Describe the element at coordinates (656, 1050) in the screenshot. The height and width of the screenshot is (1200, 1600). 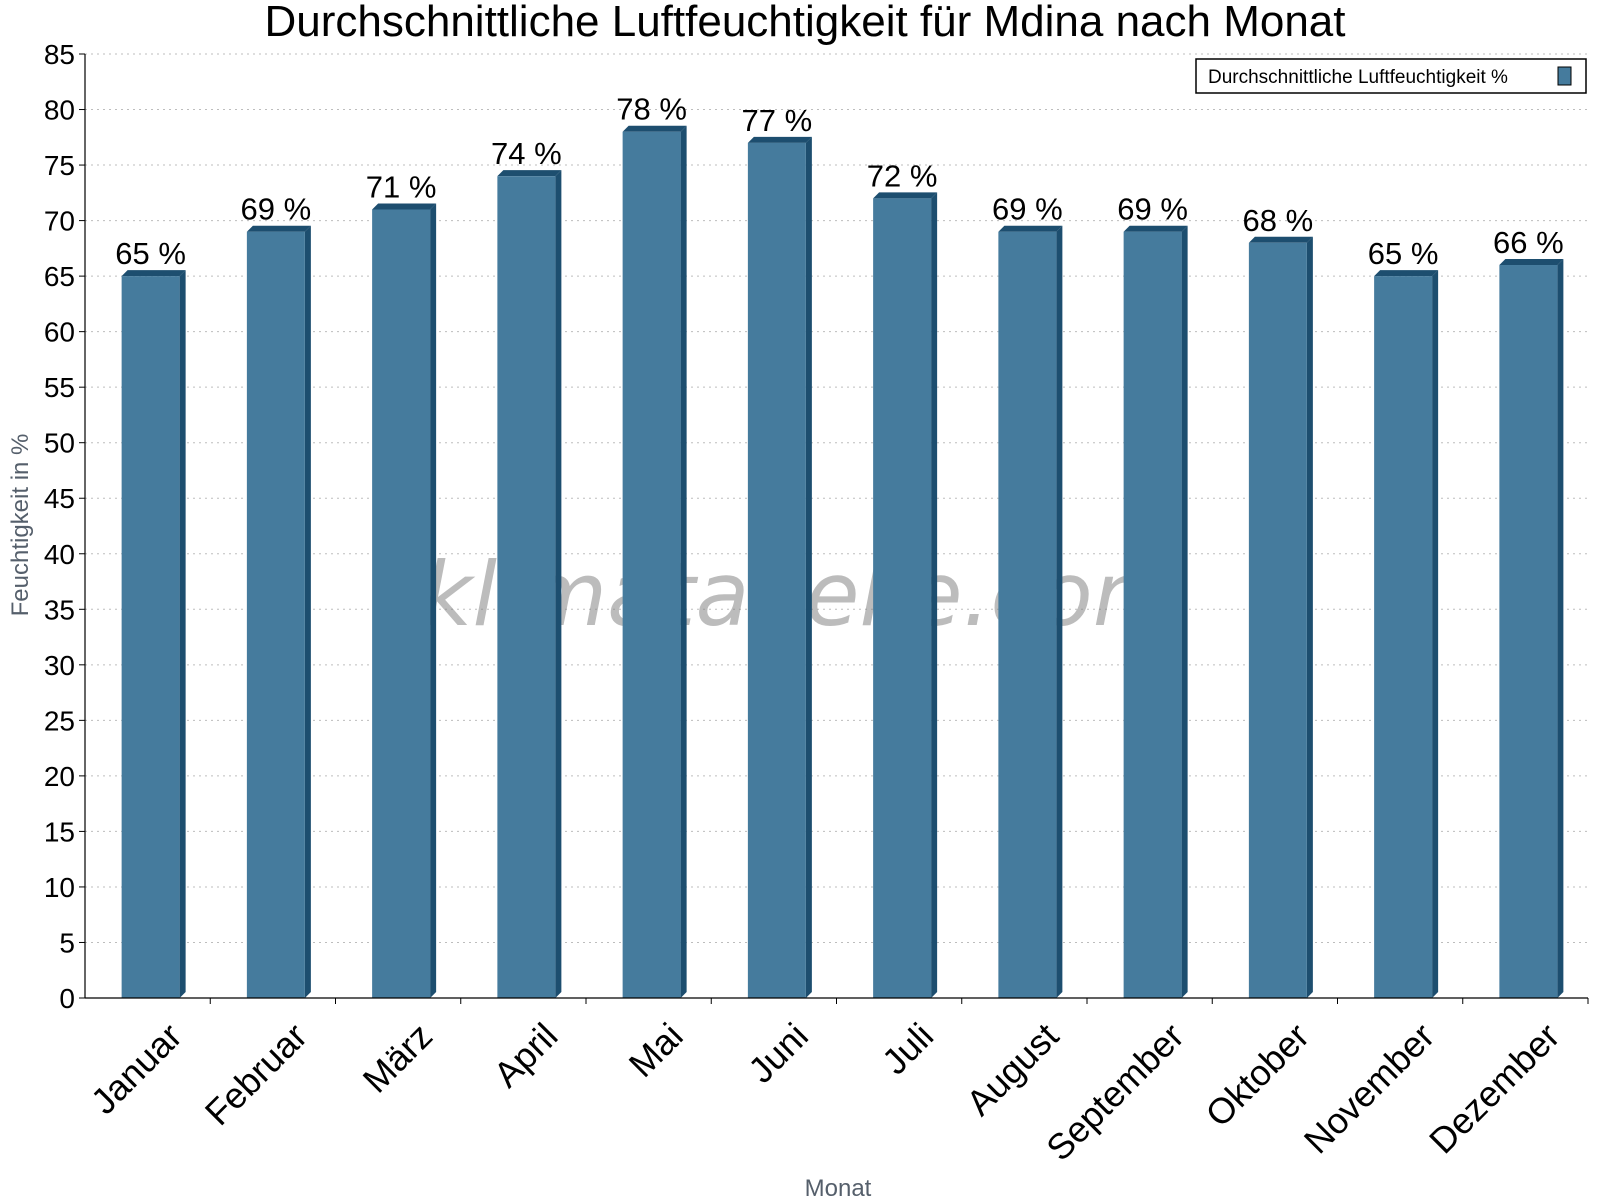
I see `x-tick-label: Mai` at that location.